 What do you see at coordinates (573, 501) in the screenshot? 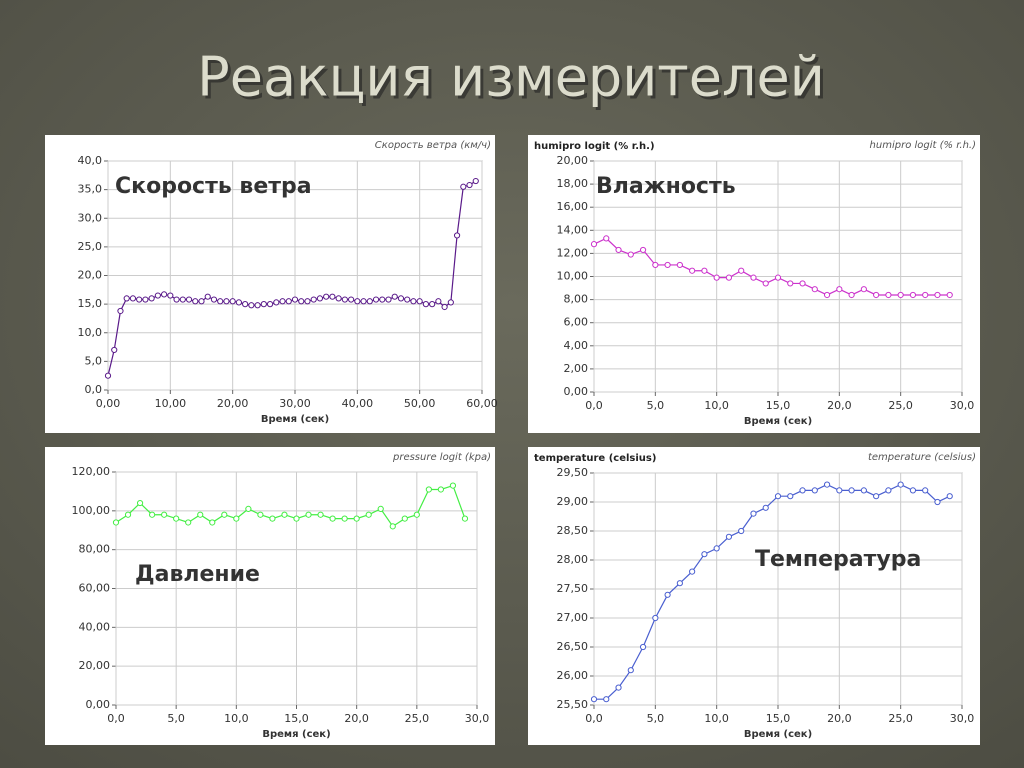
I see `y-tick-label: 29,00` at bounding box center [573, 501].